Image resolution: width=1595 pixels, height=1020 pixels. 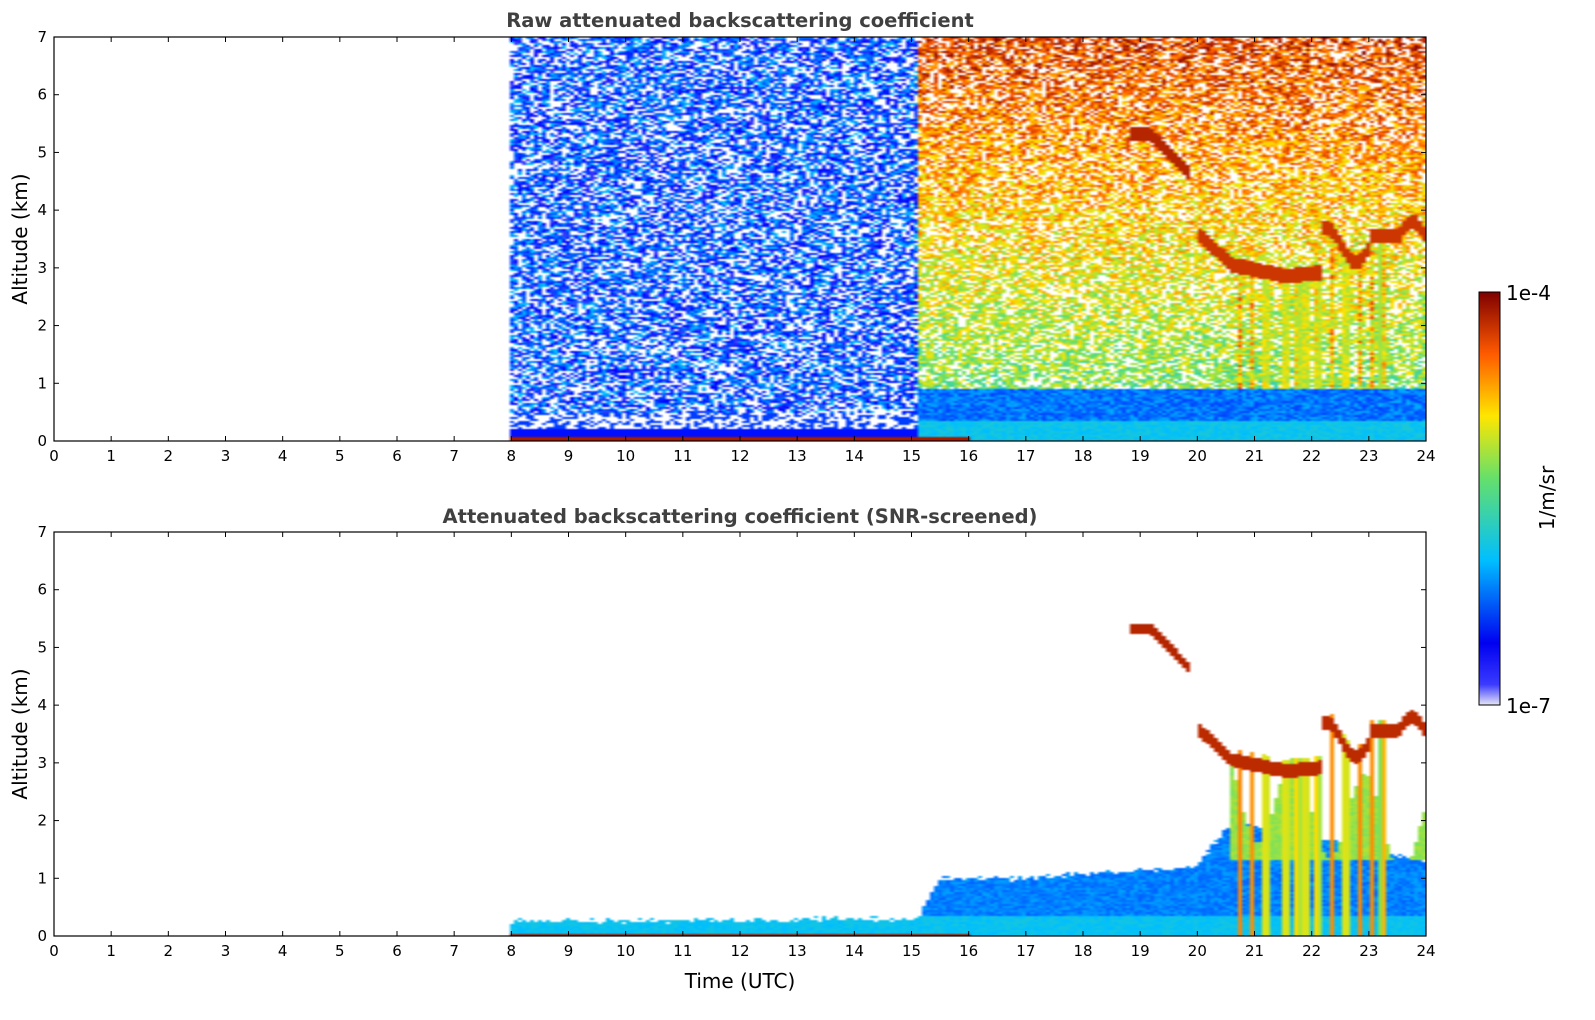 What do you see at coordinates (1528, 706) in the screenshot?
I see `colorbar-min-label: 1e-7` at bounding box center [1528, 706].